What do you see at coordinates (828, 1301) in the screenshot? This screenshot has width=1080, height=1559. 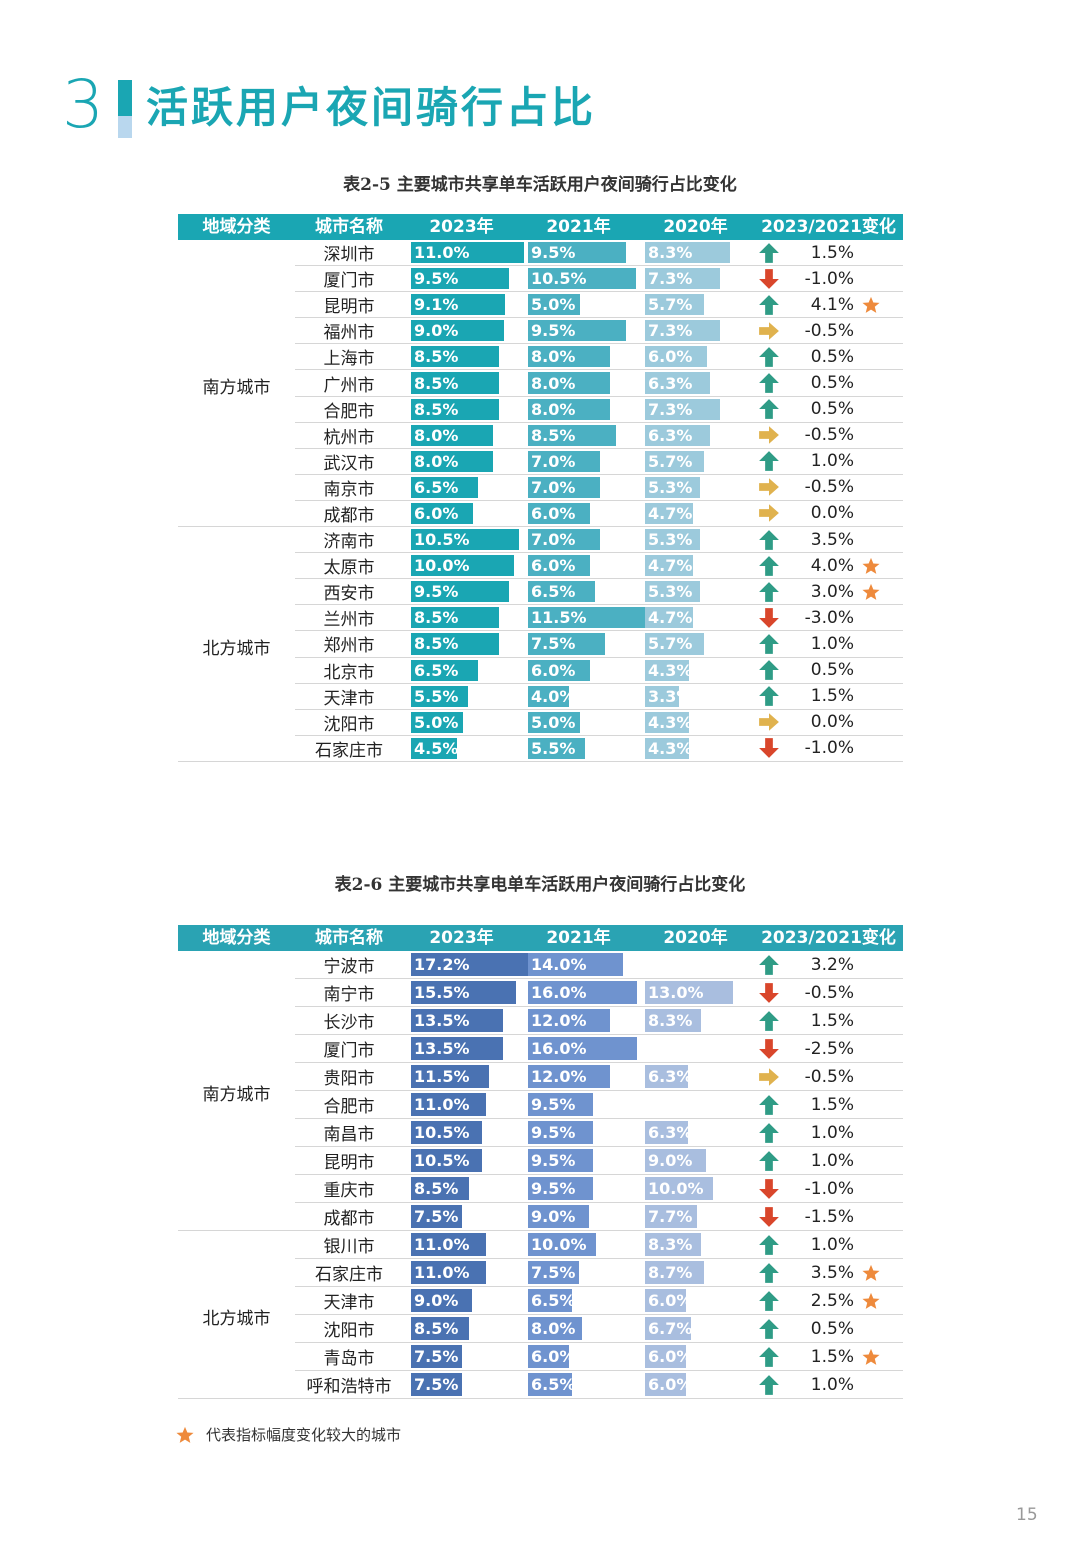 I see `change-cell: 2.5%` at bounding box center [828, 1301].